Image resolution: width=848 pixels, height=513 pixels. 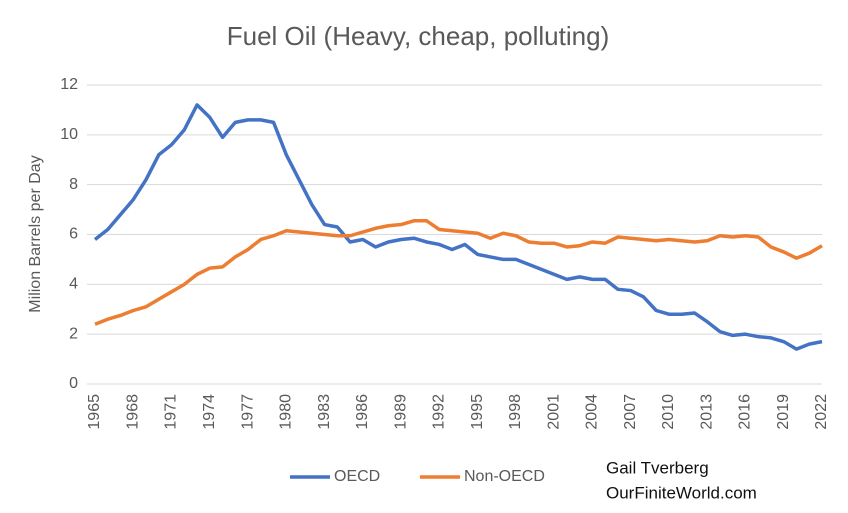 I want to click on x-tick-label: 2007, so click(x=630, y=412).